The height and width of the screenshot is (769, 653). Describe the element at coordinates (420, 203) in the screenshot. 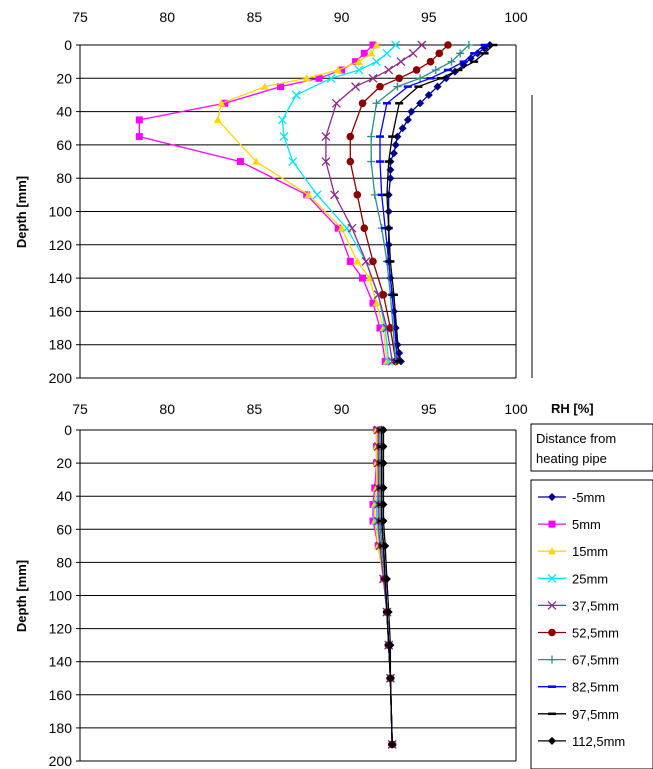

I see `series-line-top-67-5mm` at that location.